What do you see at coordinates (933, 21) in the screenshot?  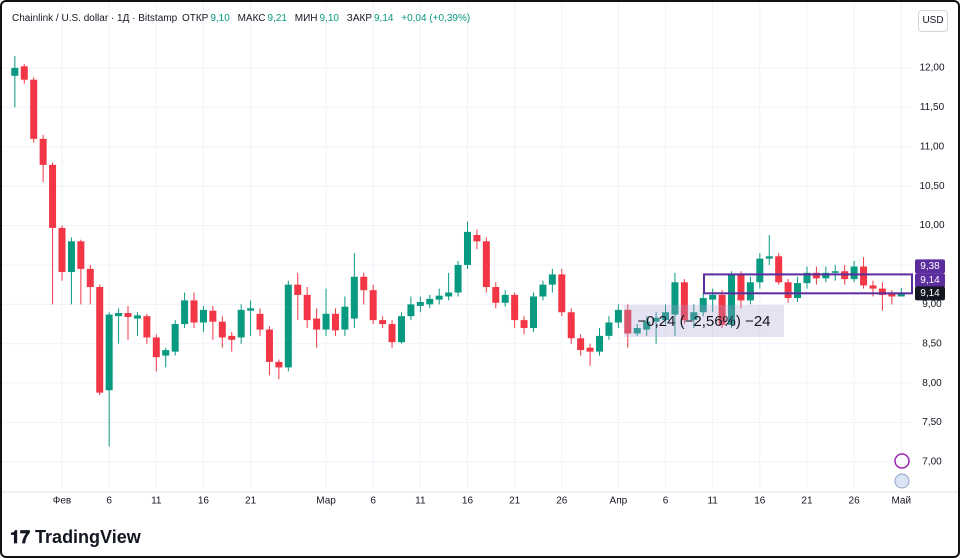 I see `currency-button: USD` at bounding box center [933, 21].